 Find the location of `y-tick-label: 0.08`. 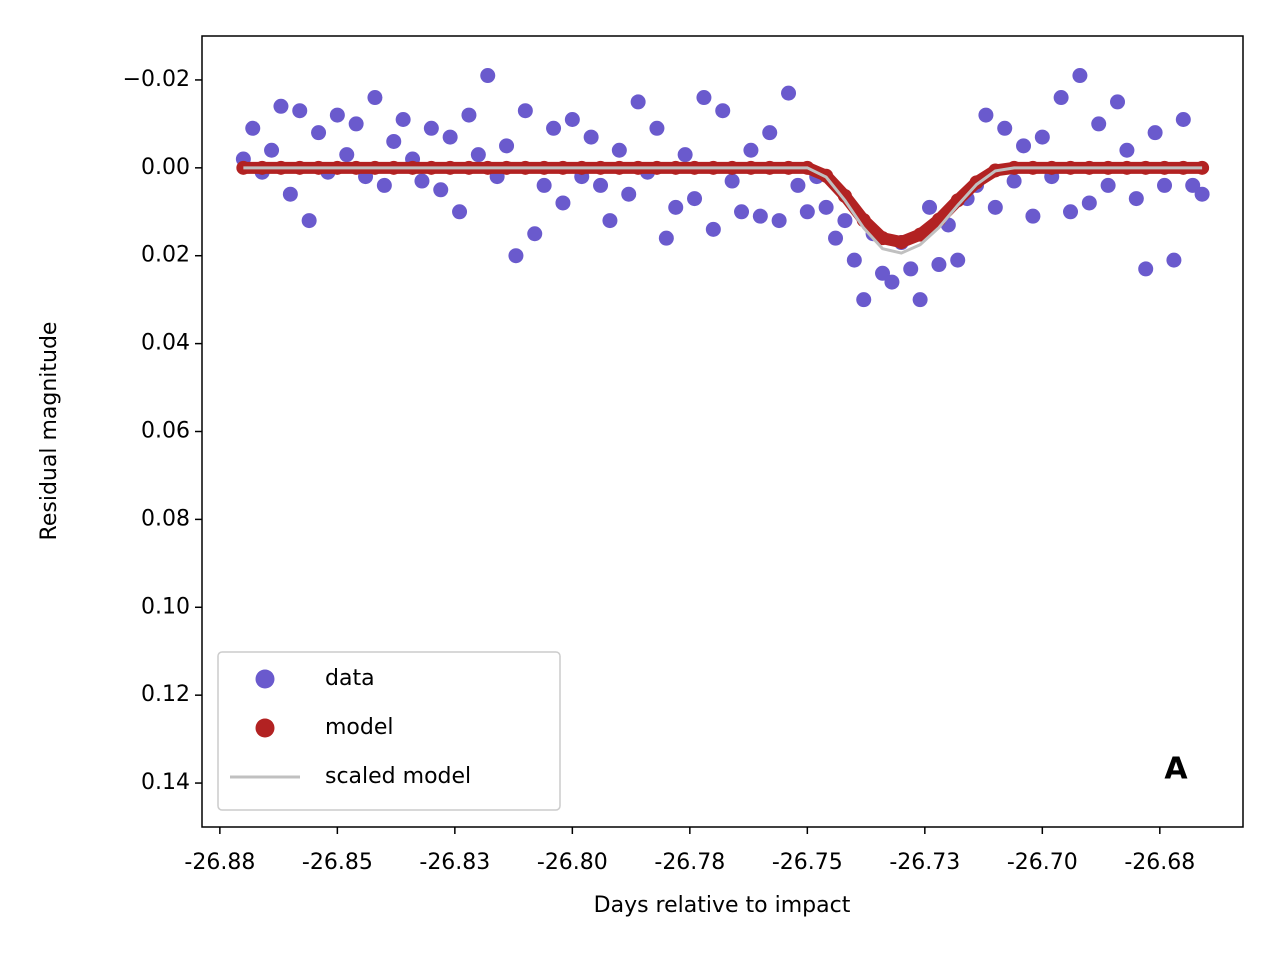

y-tick-label: 0.08 is located at coordinates (165, 518).